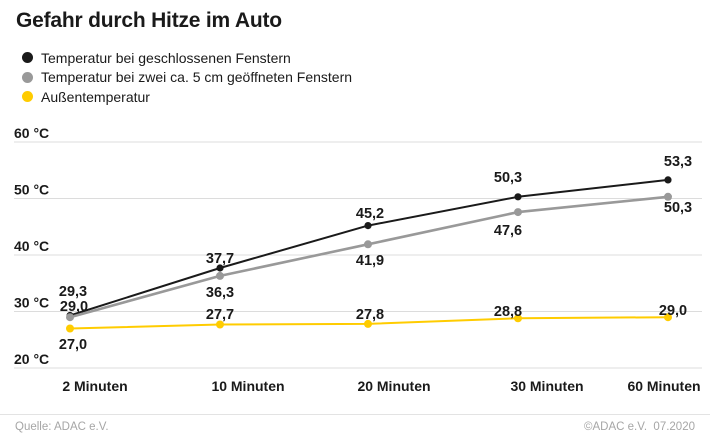  I want to click on footer-copyright: ©ADAC e.V. 07.2020, so click(639, 427).